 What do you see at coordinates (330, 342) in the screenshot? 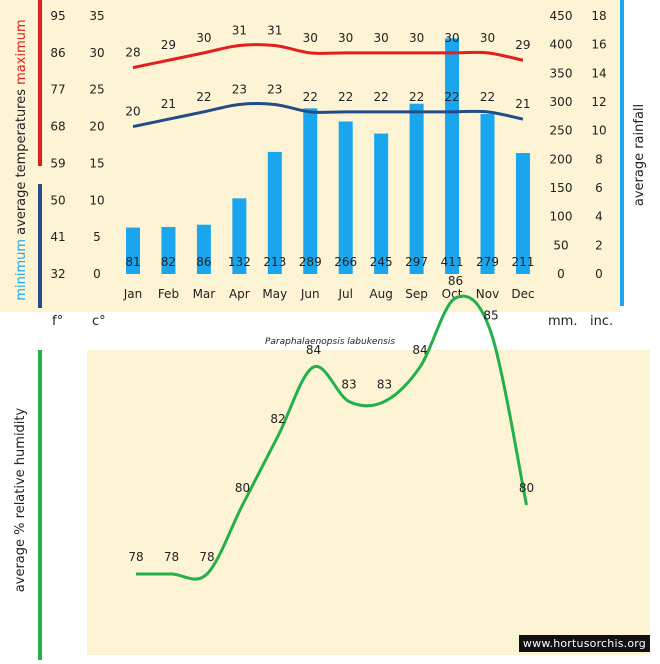
I see `species-name: Paraphalaenopsis labukensis` at bounding box center [330, 342].